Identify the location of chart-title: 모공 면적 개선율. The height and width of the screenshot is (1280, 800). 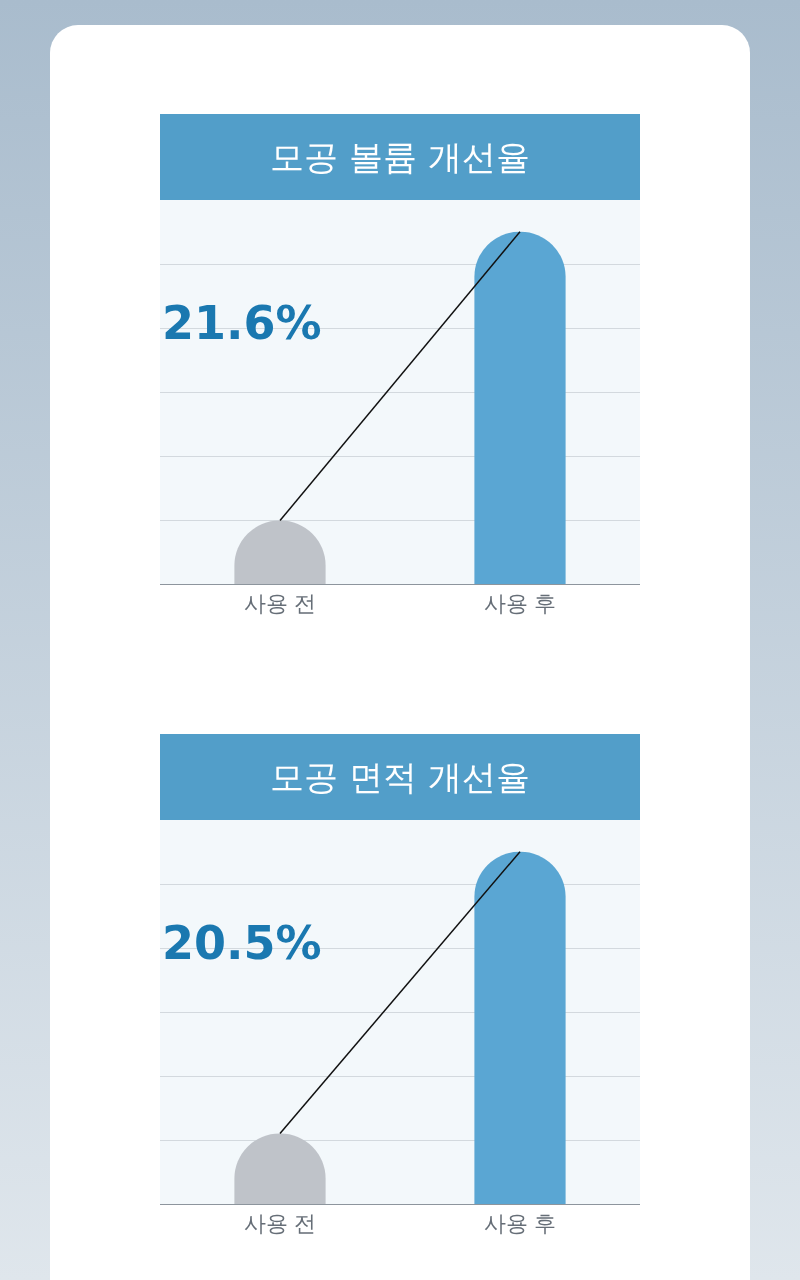
(400, 776).